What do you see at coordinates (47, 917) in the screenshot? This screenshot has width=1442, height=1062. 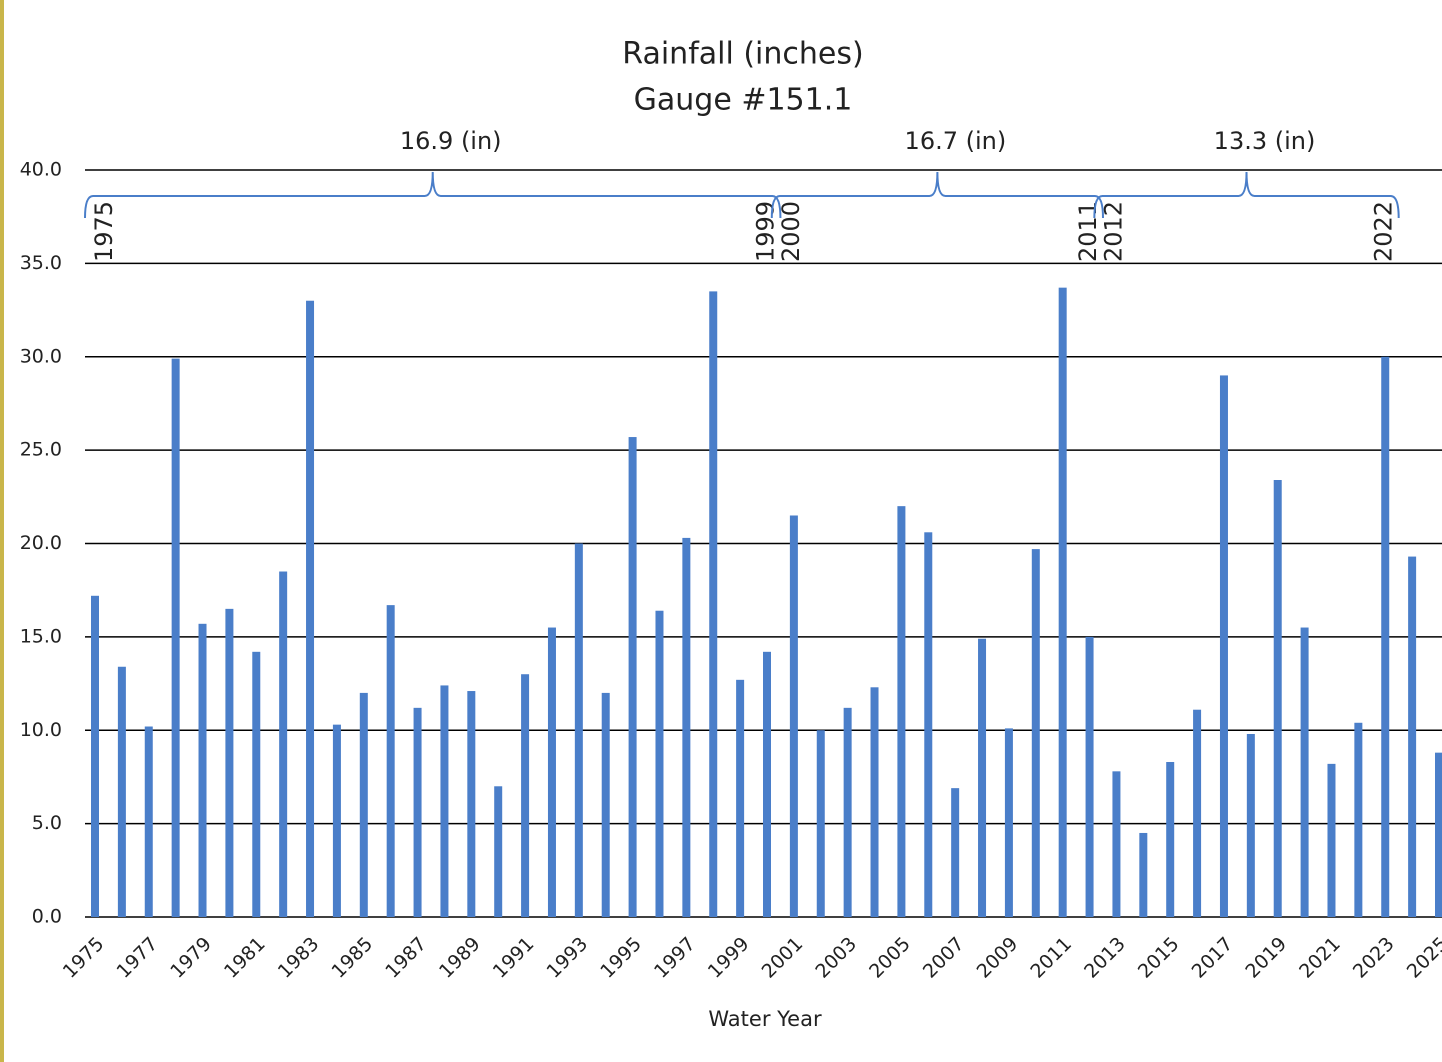 I see `y-tick-label: 0.0` at bounding box center [47, 917].